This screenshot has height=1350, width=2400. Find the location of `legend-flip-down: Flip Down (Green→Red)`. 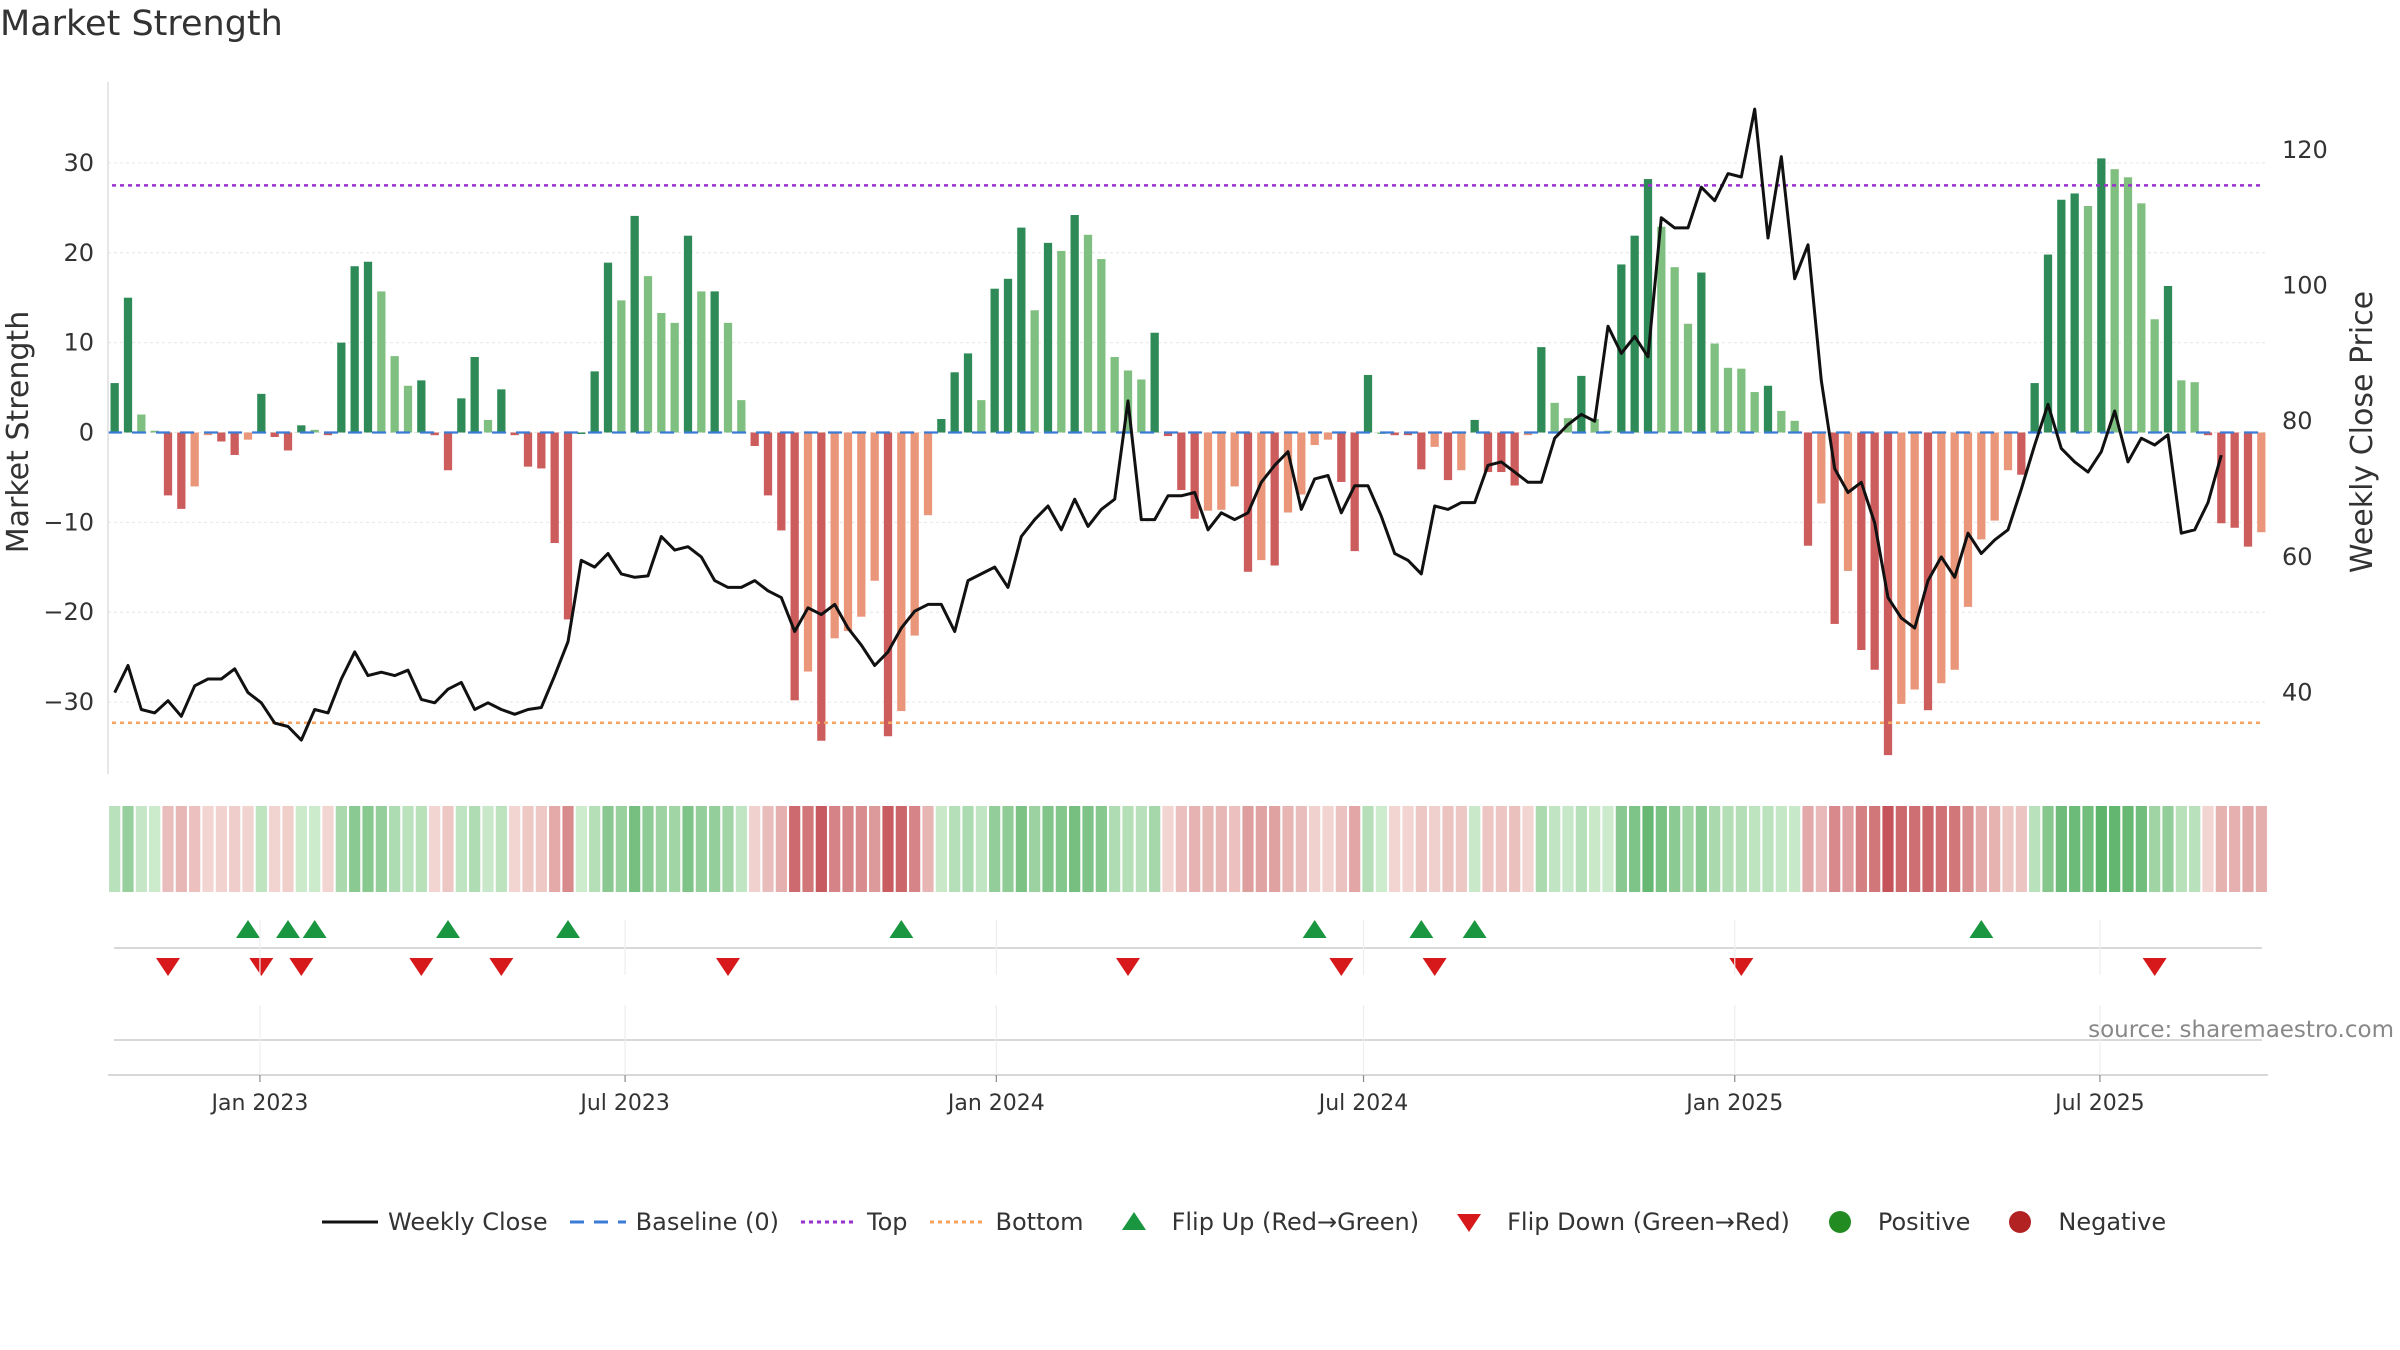

legend-flip-down: Flip Down (Green→Red) is located at coordinates (1614, 1222).